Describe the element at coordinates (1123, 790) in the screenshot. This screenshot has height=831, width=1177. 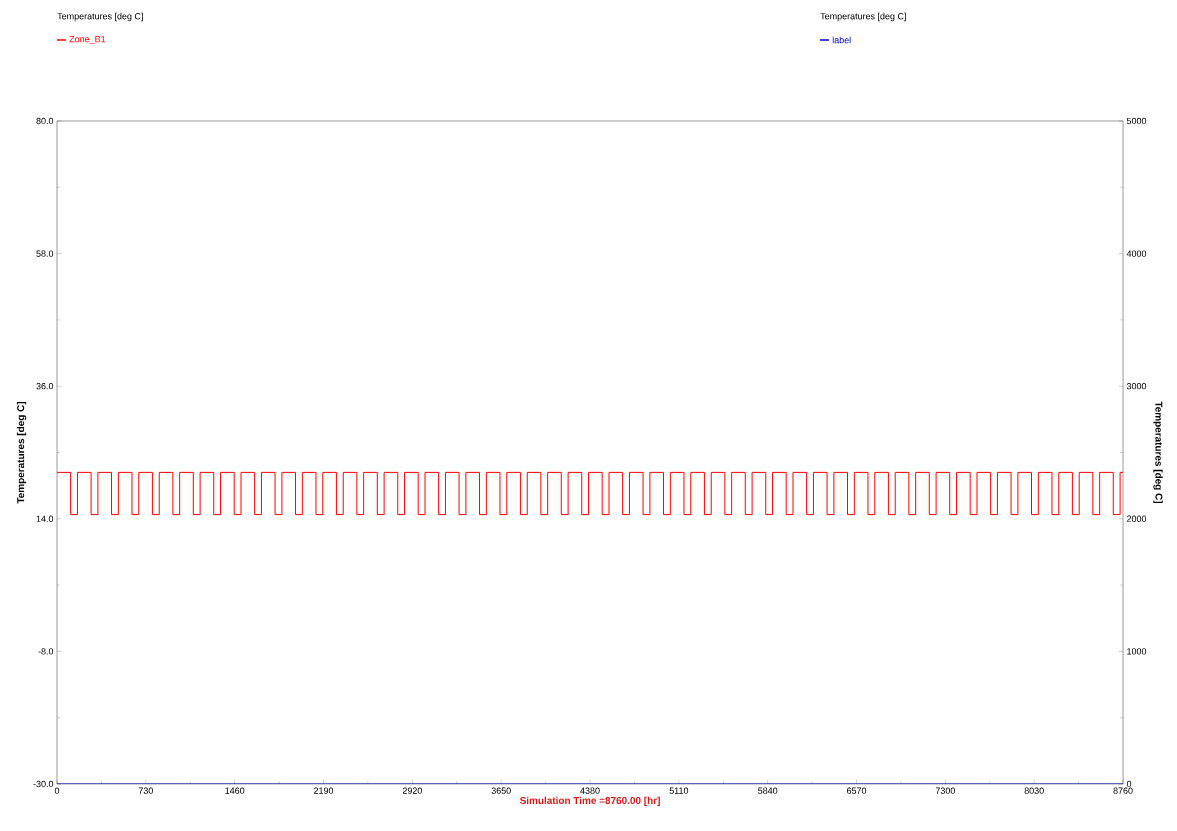
I see `x-tick-label: 8760` at that location.